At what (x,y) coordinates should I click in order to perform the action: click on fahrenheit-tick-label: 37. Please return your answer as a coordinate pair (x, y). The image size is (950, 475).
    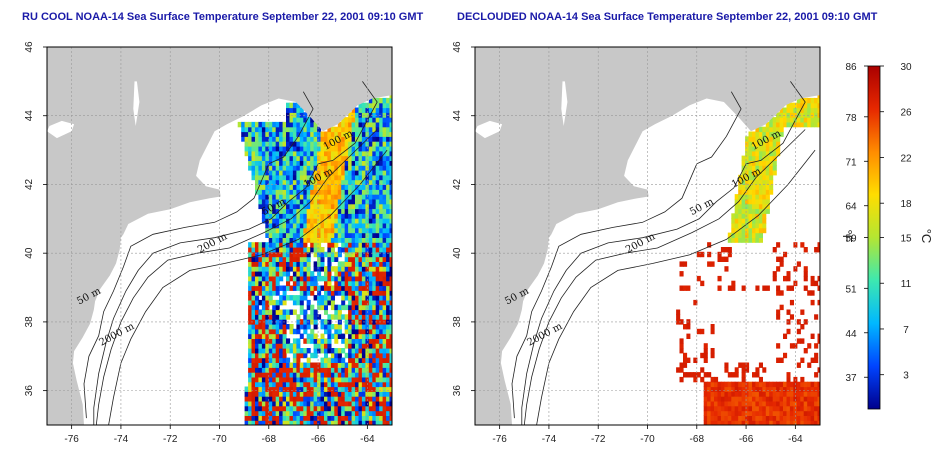
    Looking at the image, I should click on (851, 378).